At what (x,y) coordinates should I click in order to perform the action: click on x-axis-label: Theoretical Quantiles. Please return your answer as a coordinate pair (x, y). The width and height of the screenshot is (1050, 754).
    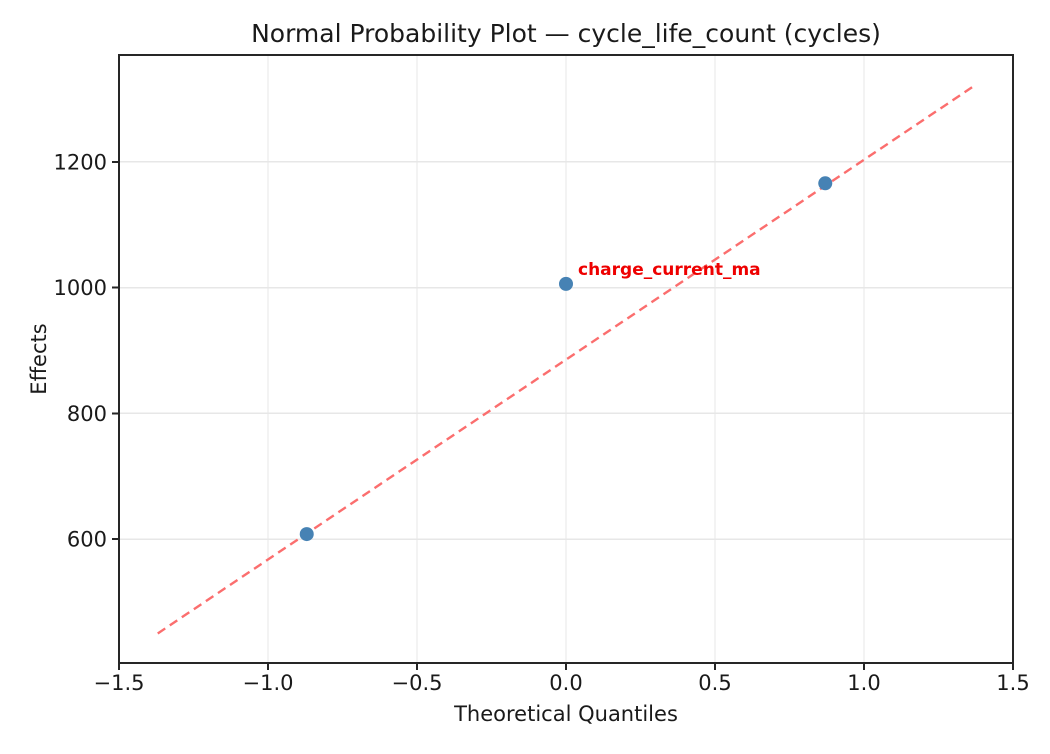
    Looking at the image, I should click on (565, 714).